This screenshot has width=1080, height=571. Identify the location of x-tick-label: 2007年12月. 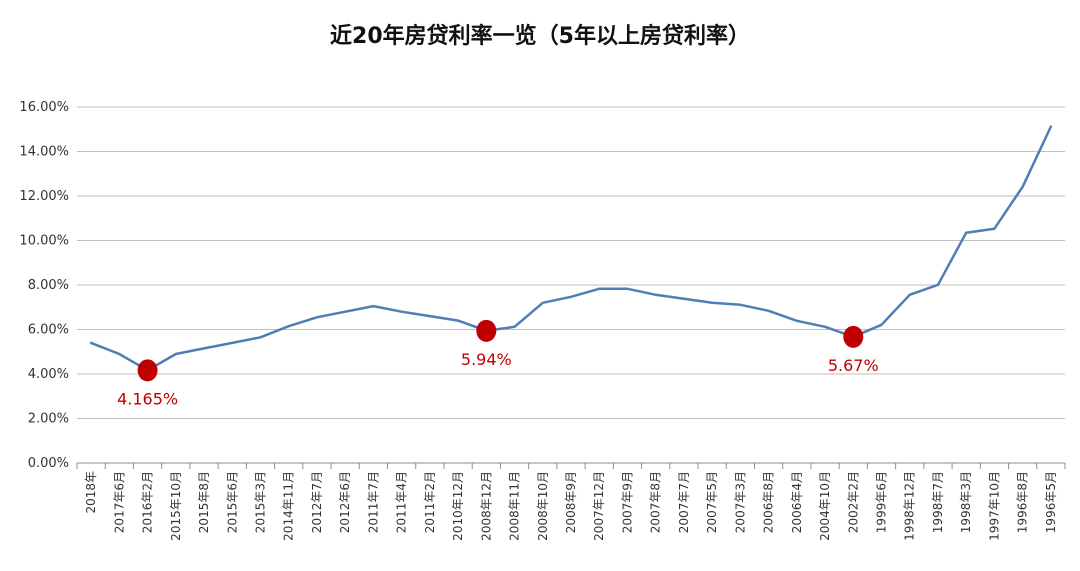
(599, 506).